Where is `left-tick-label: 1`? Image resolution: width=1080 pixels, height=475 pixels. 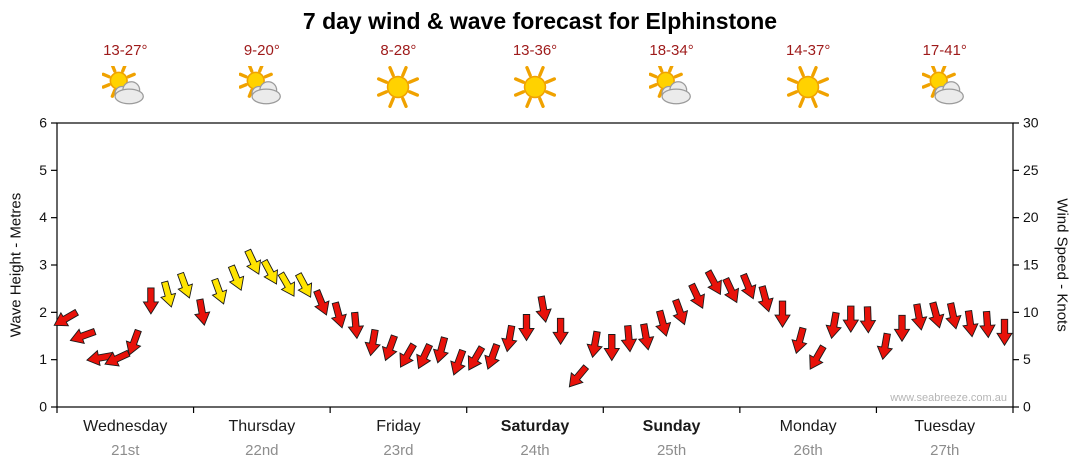 left-tick-label: 1 is located at coordinates (43, 359).